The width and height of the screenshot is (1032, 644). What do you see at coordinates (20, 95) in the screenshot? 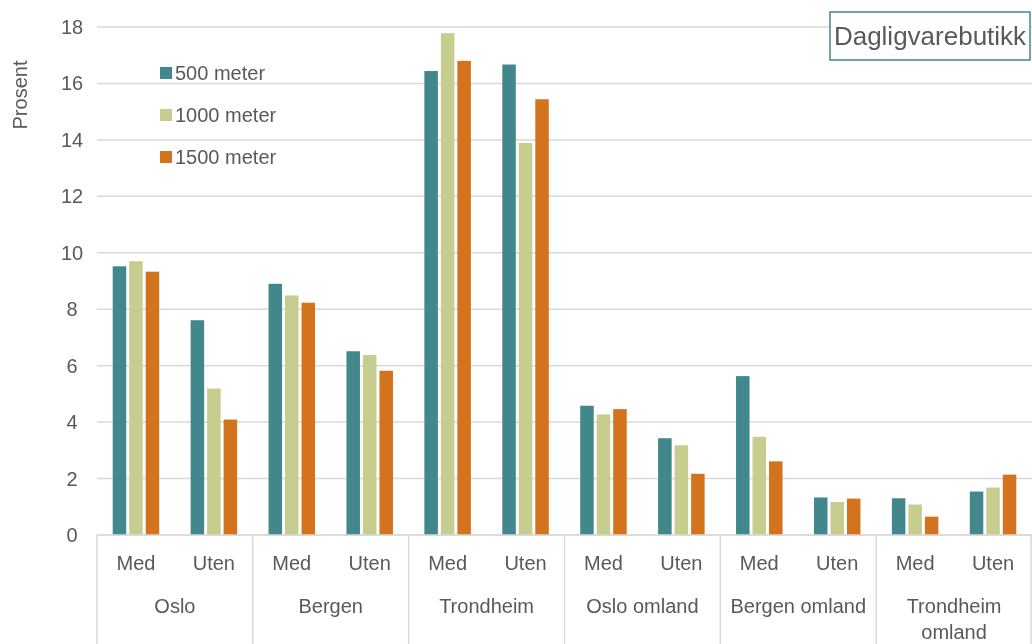
I see `y-axis-title: Prosent` at bounding box center [20, 95].